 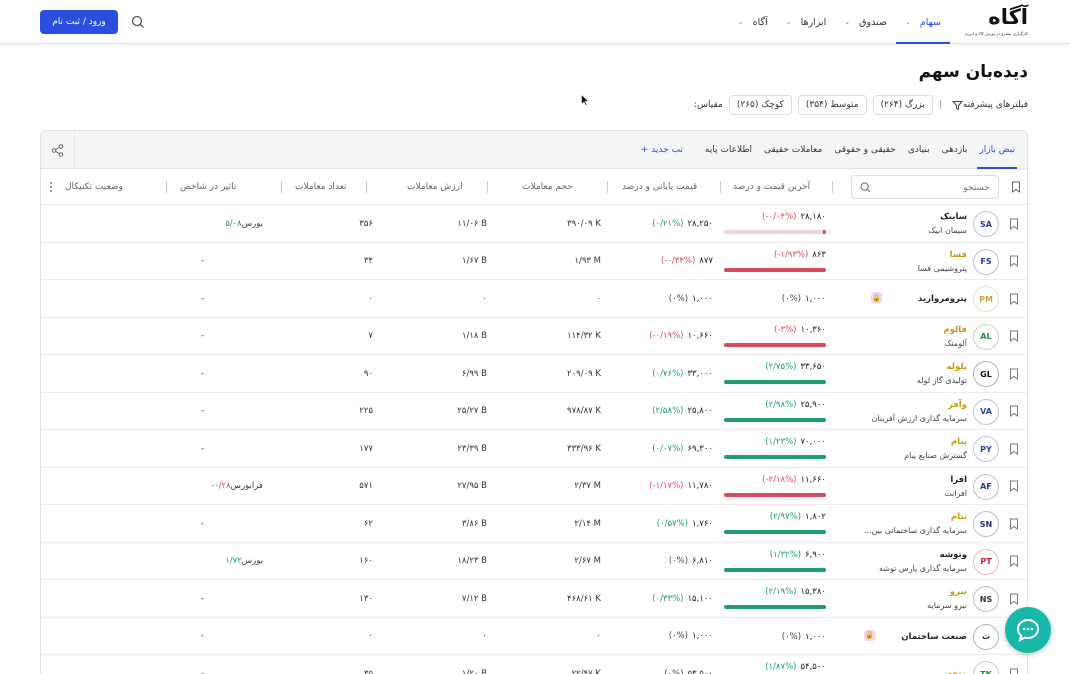 I want to click on search-icon, so click(x=138, y=22).